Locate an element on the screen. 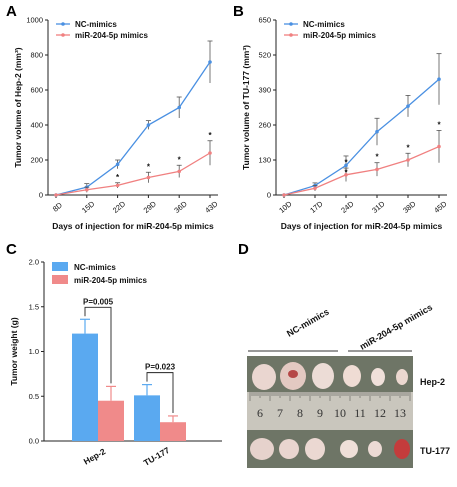 The width and height of the screenshot is (457, 487). x-tick-label: 24D is located at coordinates (347, 207).